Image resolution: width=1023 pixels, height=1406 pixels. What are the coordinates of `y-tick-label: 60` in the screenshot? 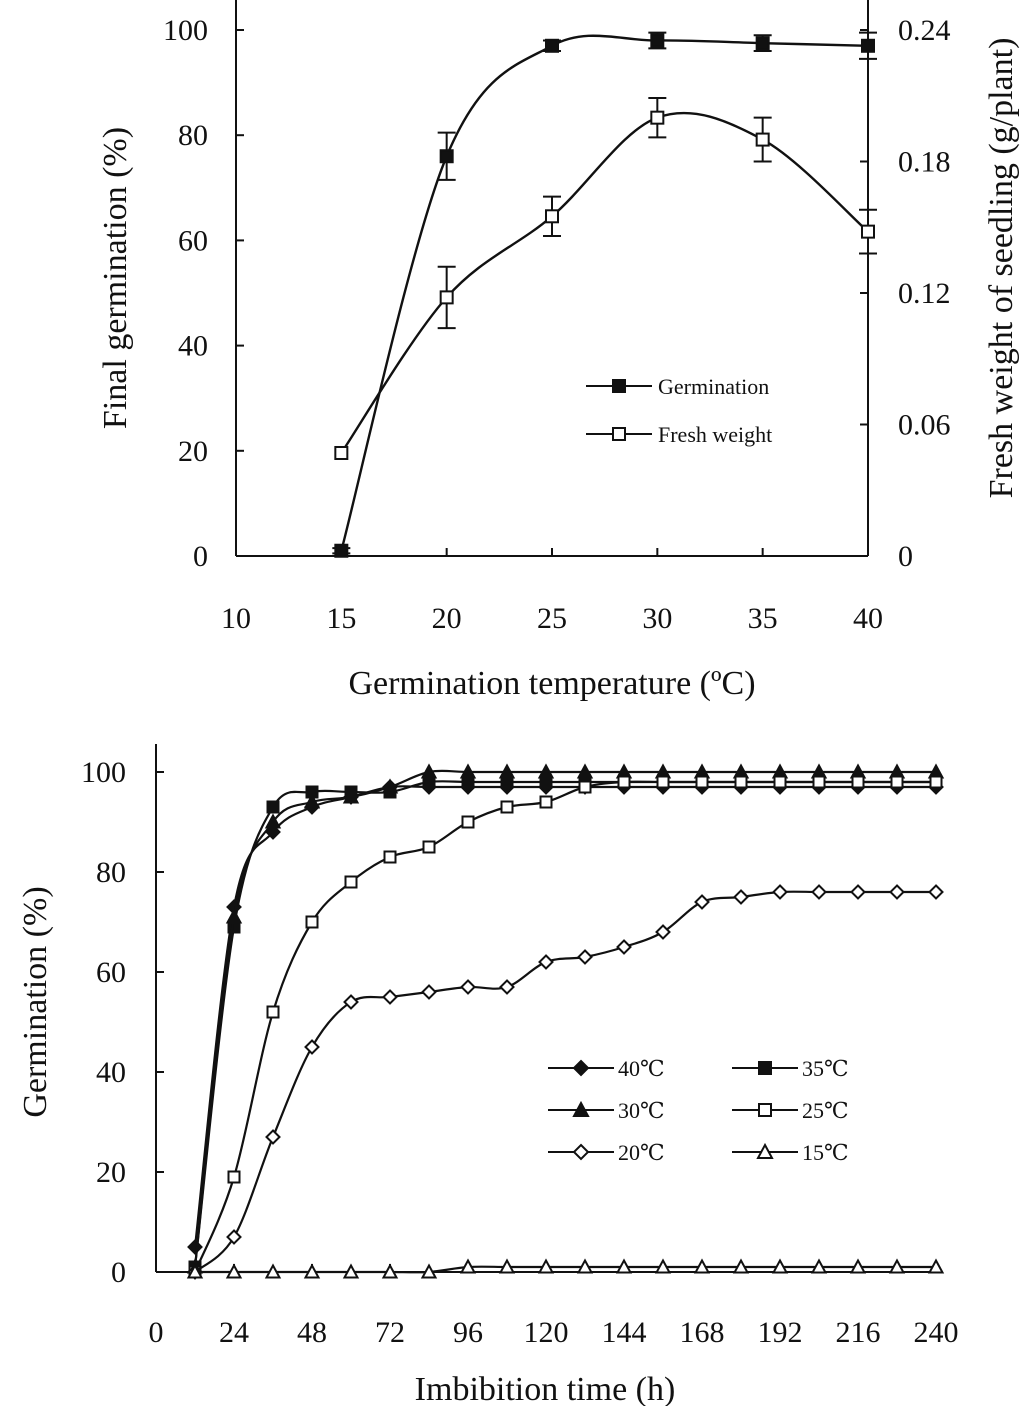 It's located at (111, 972).